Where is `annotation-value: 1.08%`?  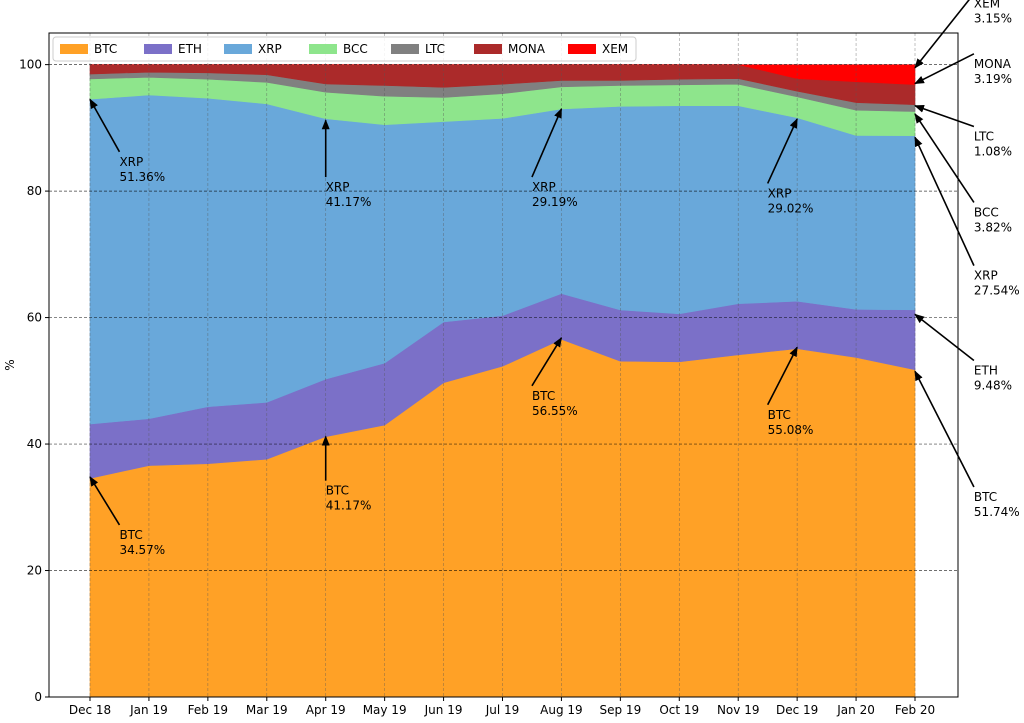
annotation-value: 1.08% is located at coordinates (993, 152).